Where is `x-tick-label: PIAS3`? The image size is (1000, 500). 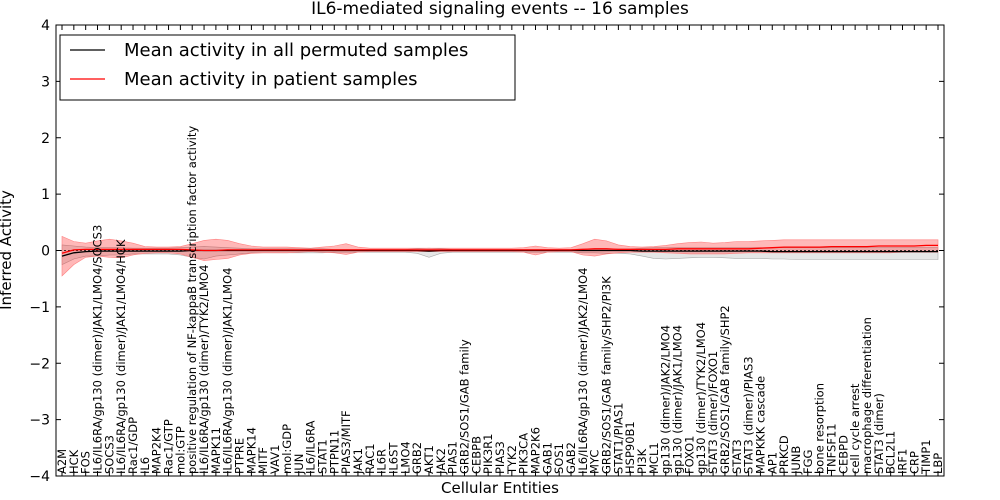
x-tick-label: PIAS3 is located at coordinates (500, 457).